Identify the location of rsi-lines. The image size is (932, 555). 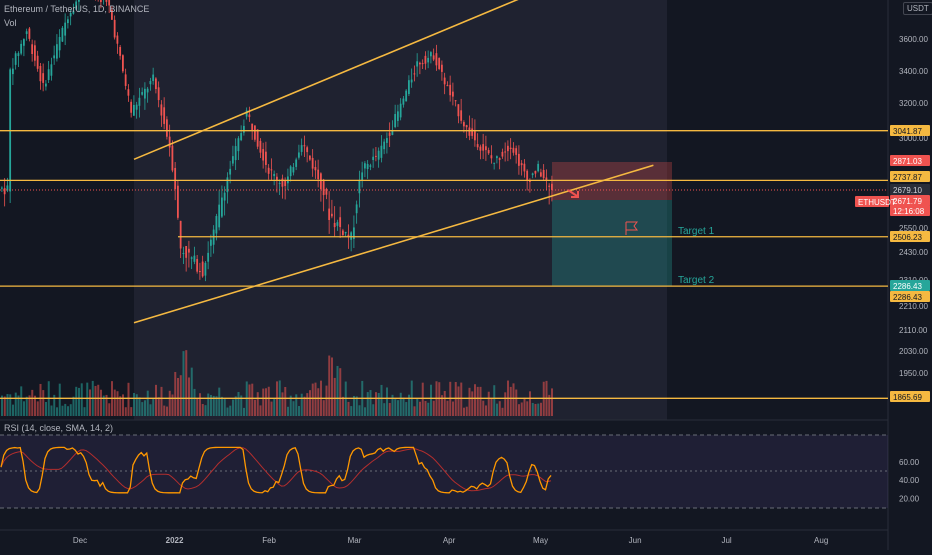
(276, 470).